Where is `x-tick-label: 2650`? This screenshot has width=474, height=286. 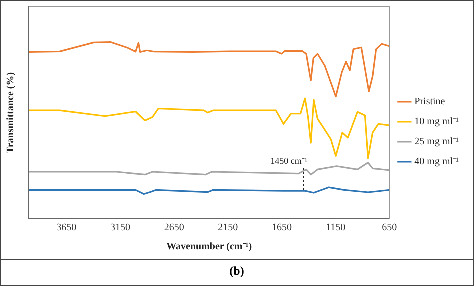 x-tick-label: 2650 is located at coordinates (174, 228).